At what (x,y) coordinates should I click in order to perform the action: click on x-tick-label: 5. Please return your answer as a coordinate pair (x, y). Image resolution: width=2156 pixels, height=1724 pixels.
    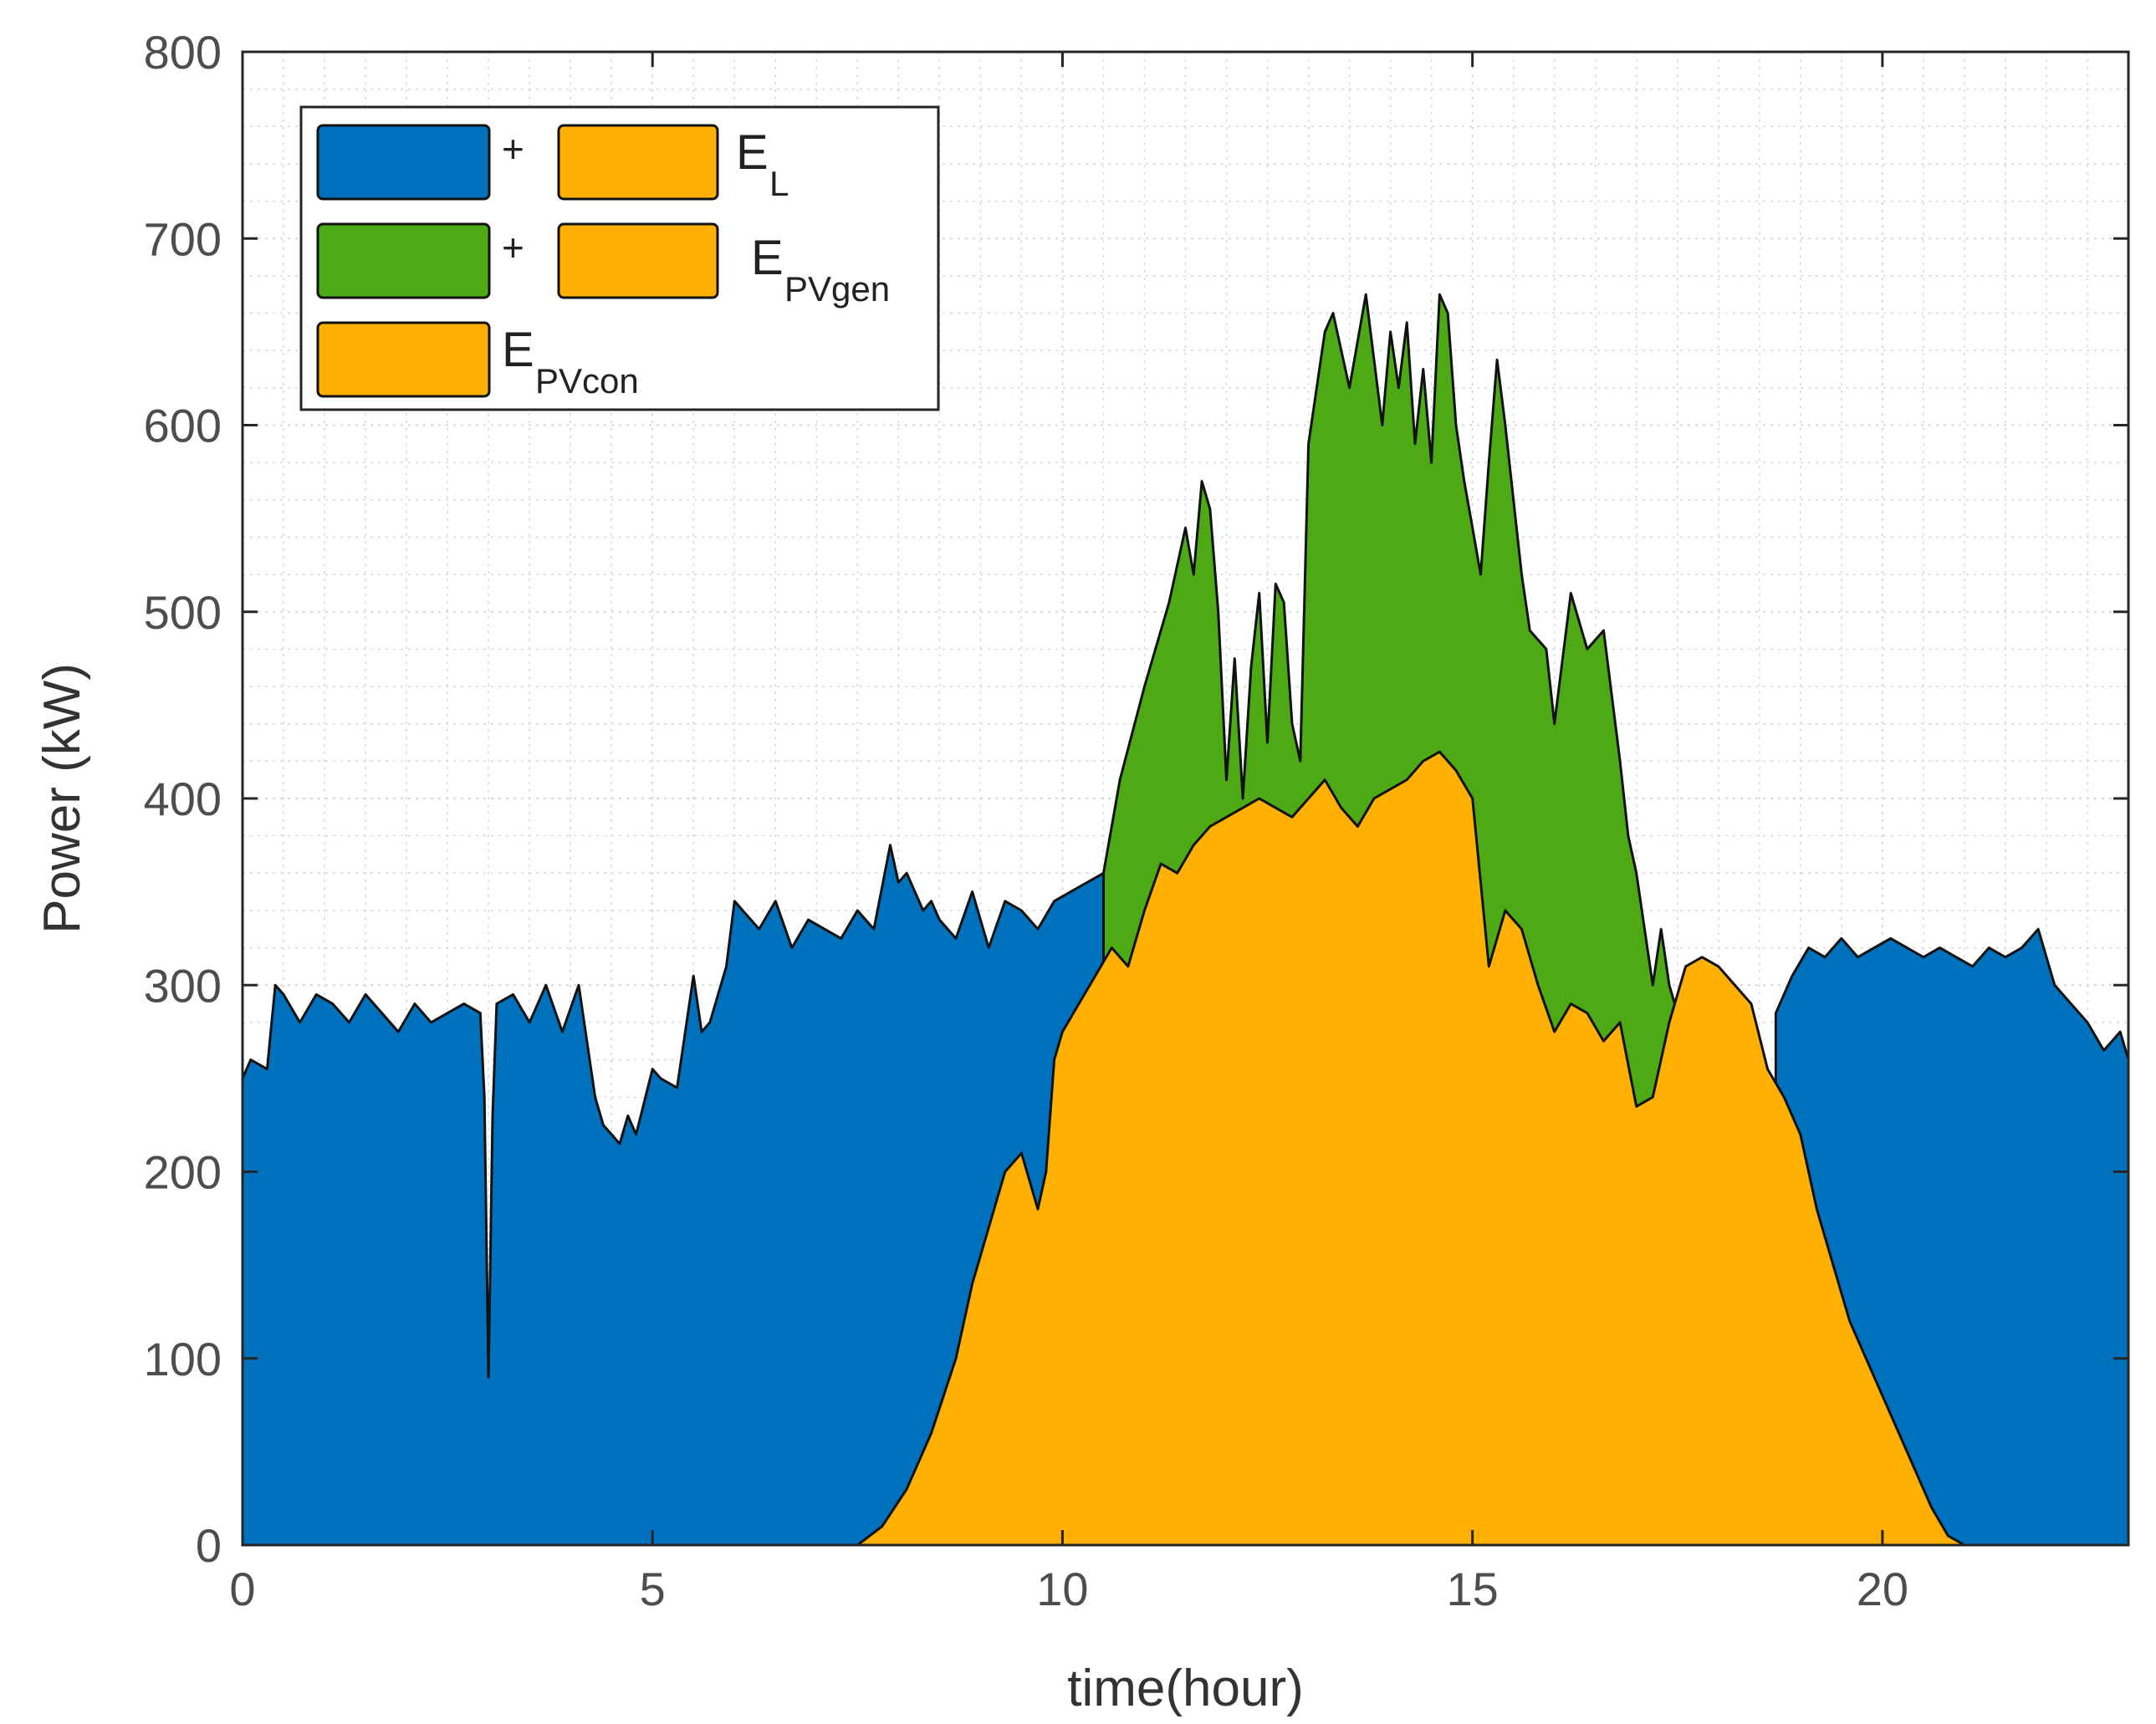
    Looking at the image, I should click on (653, 1589).